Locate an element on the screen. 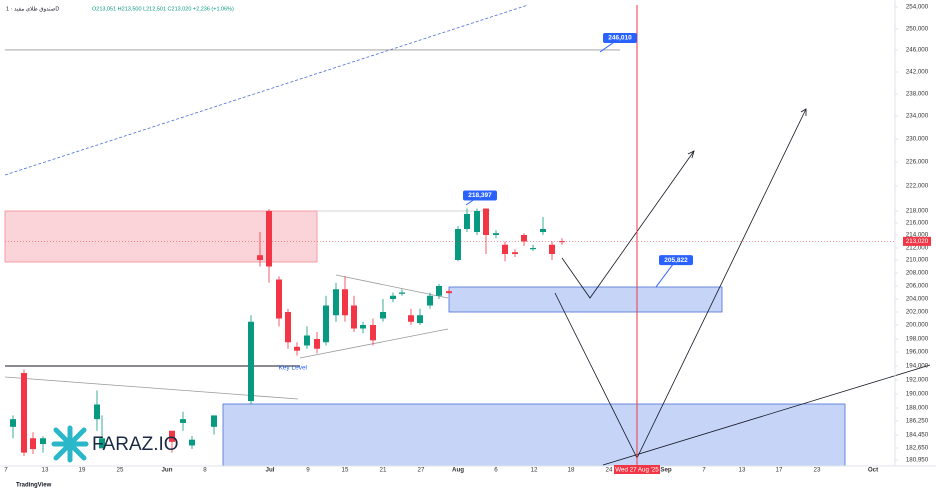 This screenshot has height=492, width=936. callout-box is located at coordinates (620, 37).